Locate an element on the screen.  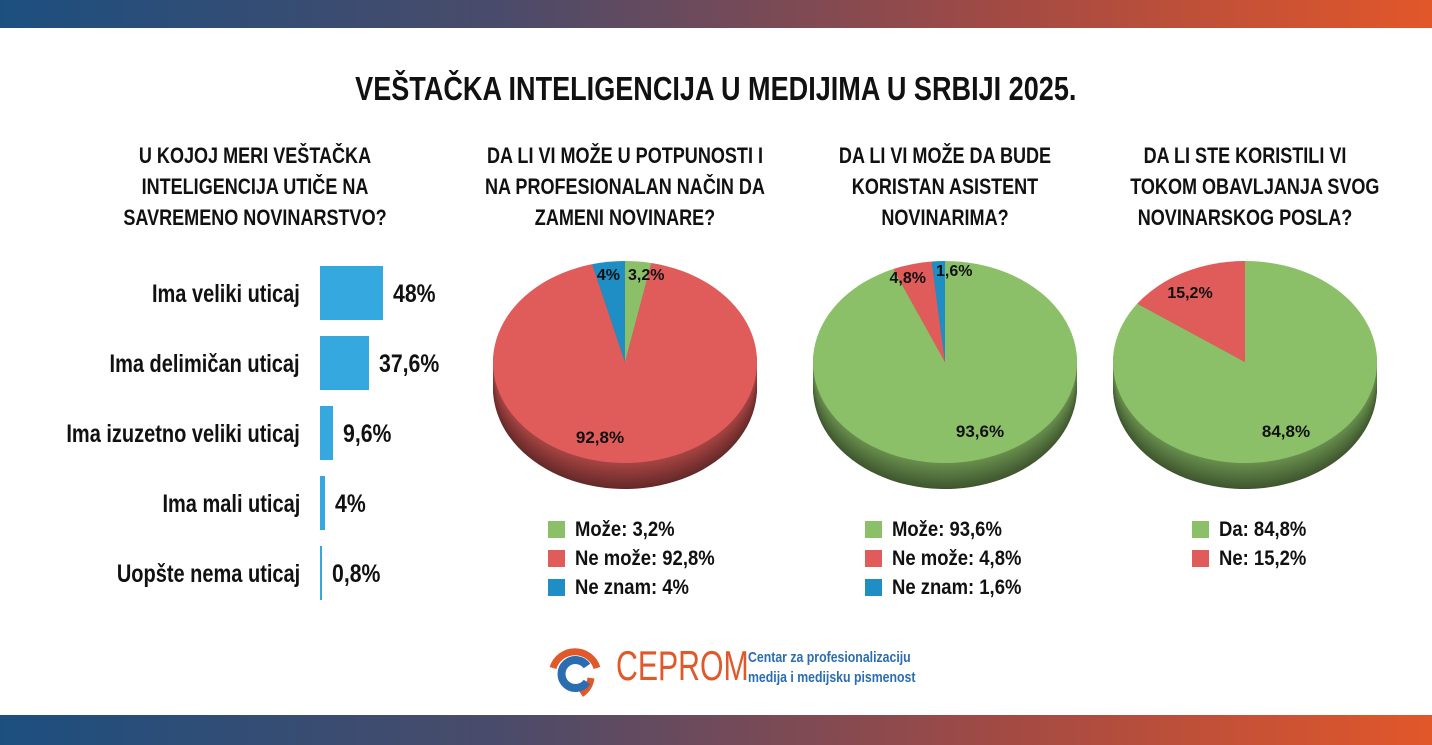
pie-chart: 84,8% 15,2% is located at coordinates (1245, 375).